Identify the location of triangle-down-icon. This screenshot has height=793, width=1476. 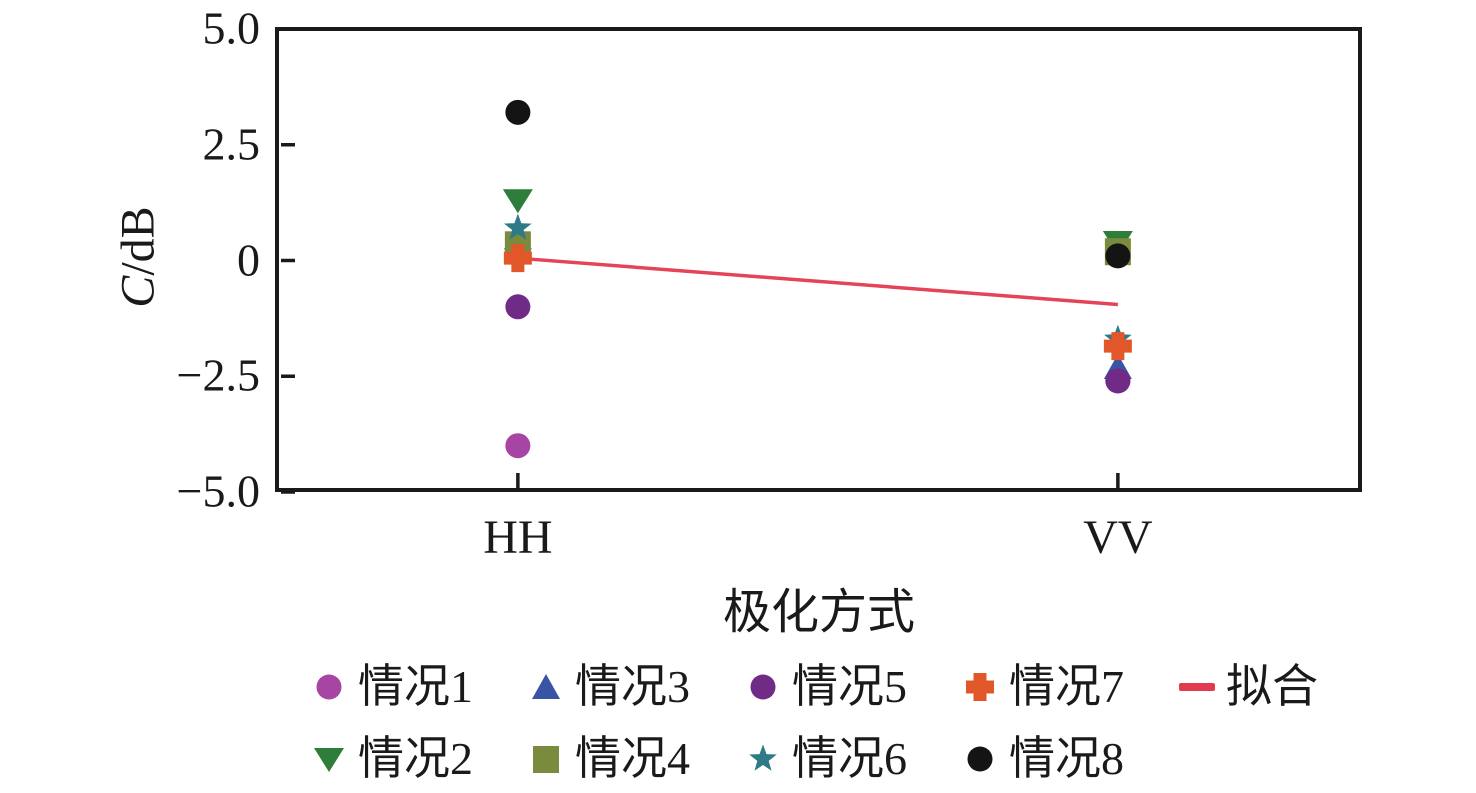
(329, 760).